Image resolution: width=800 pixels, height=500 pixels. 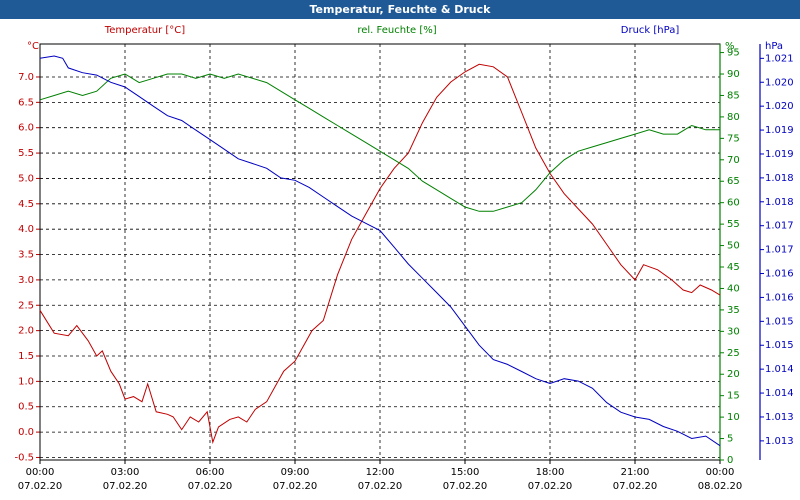 What do you see at coordinates (733, 138) in the screenshot?
I see `humidity-tick-label: 75` at bounding box center [733, 138].